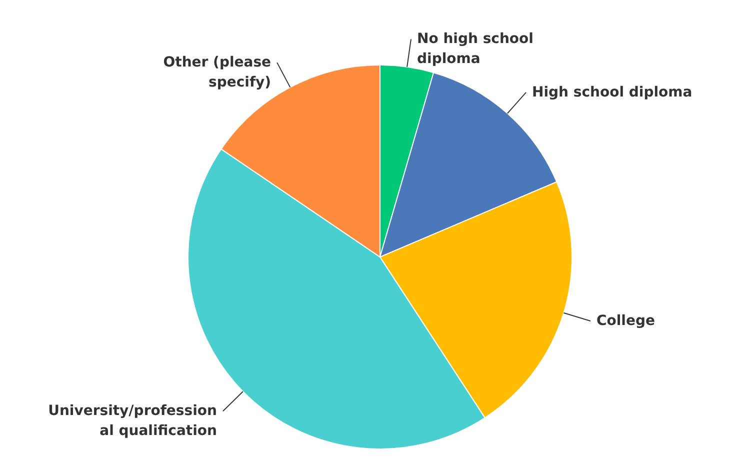  What do you see at coordinates (475, 49) in the screenshot?
I see `slice-label: No high school diploma` at bounding box center [475, 49].